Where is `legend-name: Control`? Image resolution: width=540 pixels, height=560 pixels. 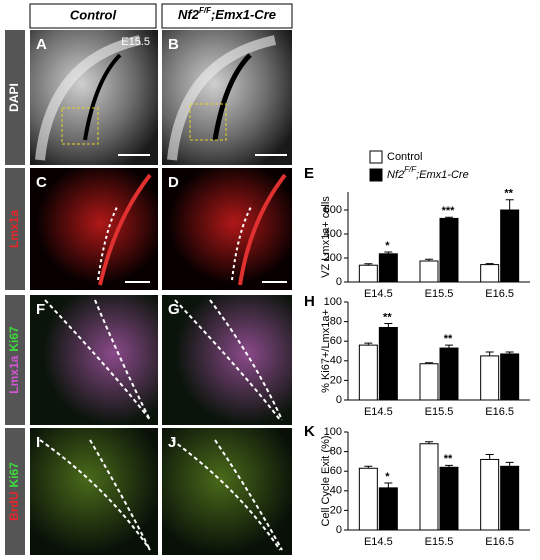 legend-name: Control is located at coordinates (404, 157).